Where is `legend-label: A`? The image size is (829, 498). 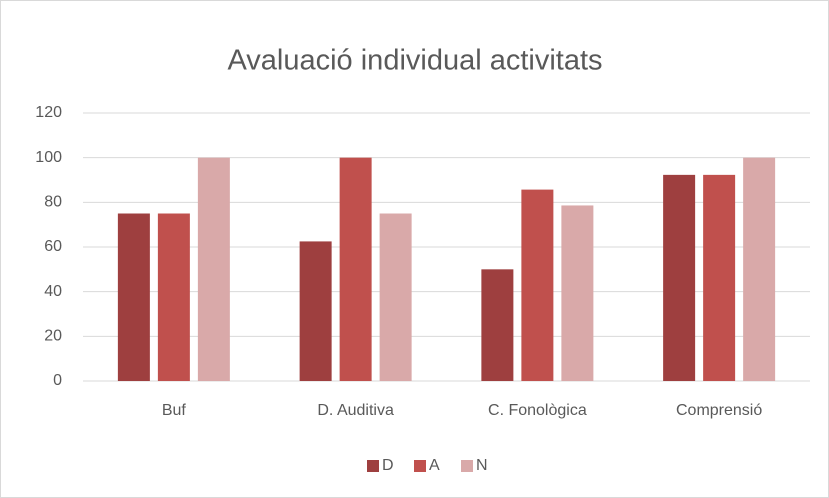 legend-label: A is located at coordinates (434, 465).